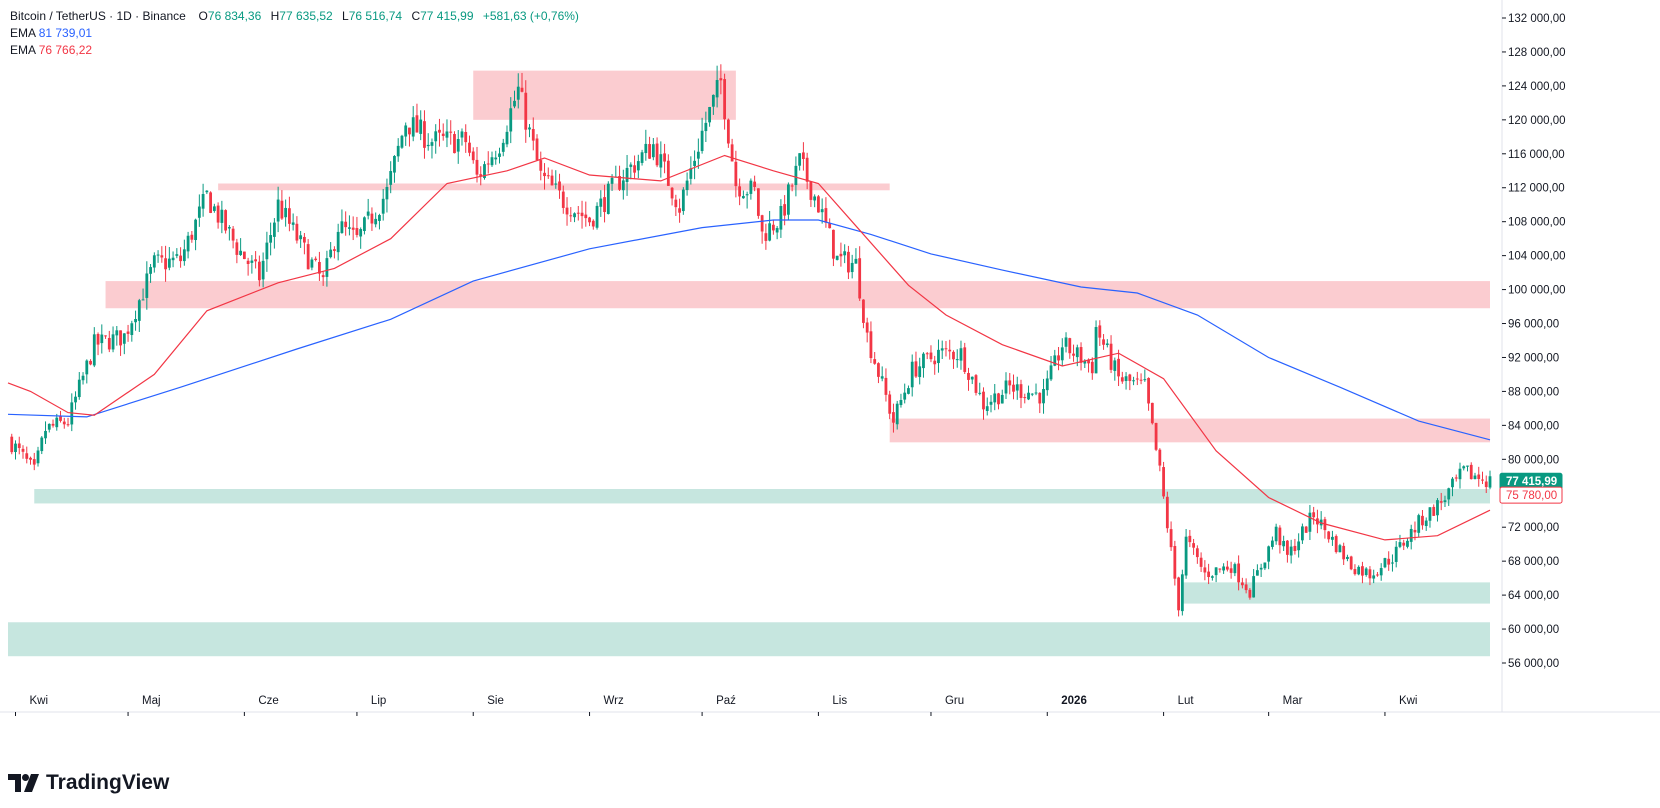  I want to click on tradingview-logo: TradingView, so click(88, 783).